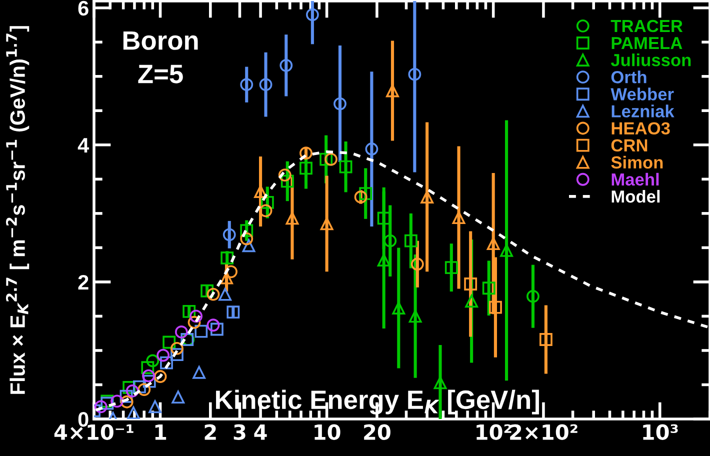  What do you see at coordinates (210, 432) in the screenshot?
I see `x-tick-label: 2` at bounding box center [210, 432].